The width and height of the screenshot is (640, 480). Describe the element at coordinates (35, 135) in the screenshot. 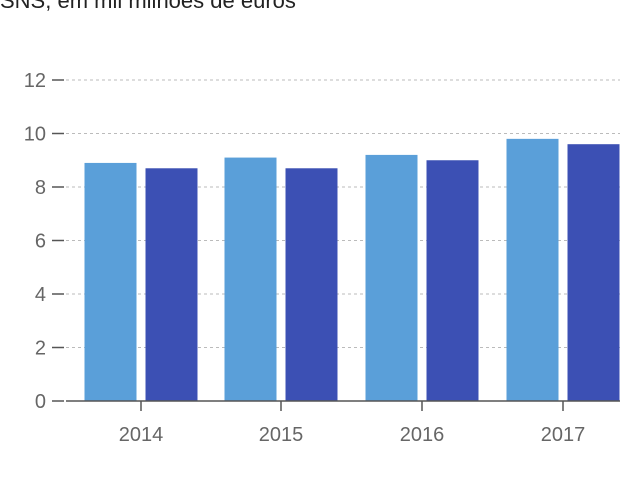

I see `y-tick-label: 10` at that location.